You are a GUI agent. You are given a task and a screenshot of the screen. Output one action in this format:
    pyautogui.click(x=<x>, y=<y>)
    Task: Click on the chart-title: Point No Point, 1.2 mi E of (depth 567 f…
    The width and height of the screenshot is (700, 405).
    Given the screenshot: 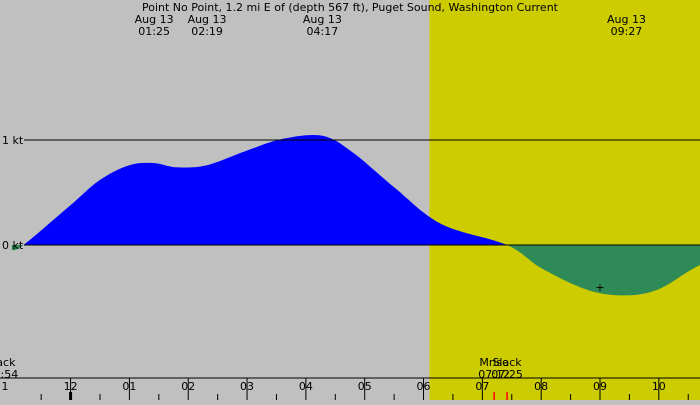 What is the action you would take?
    pyautogui.click(x=350, y=7)
    